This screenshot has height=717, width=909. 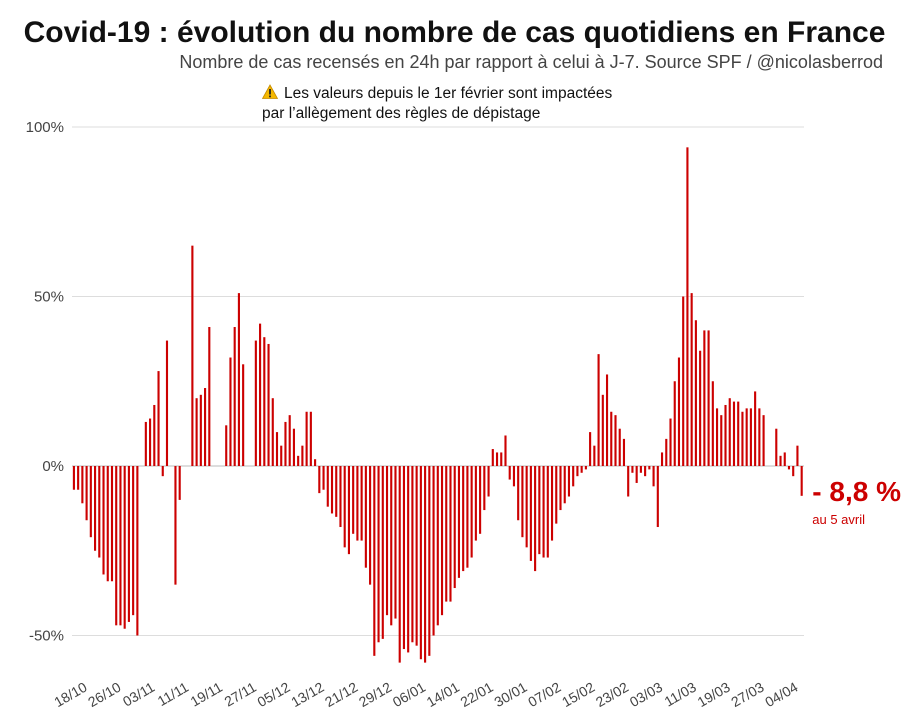 I want to click on latest-value-date: au 5 avril, so click(x=838, y=519).